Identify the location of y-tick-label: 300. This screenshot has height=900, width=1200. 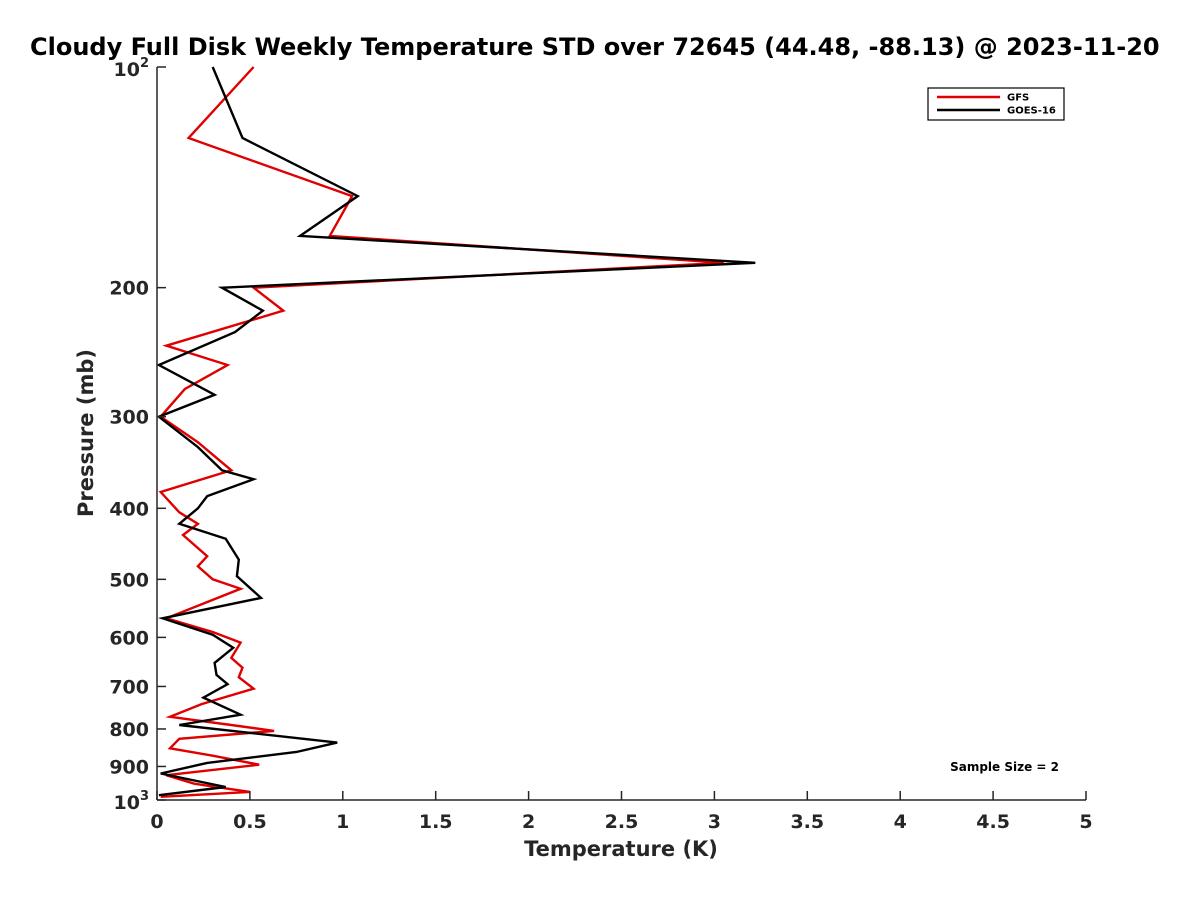
(129, 418).